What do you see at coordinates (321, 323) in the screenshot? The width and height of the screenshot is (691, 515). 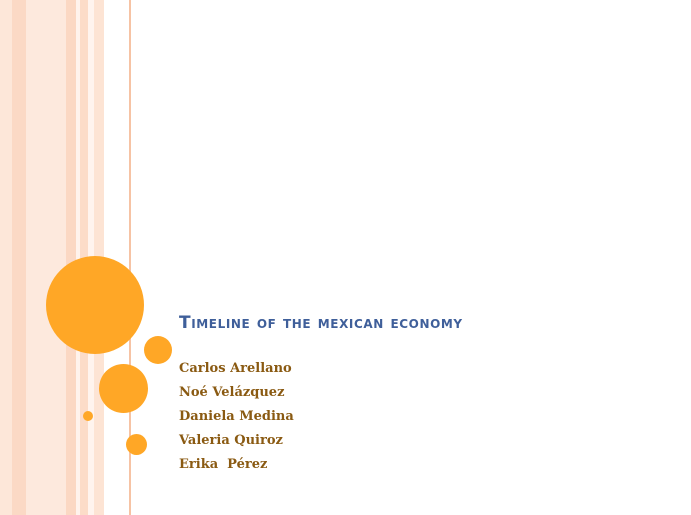 I see `slide-title: Timeline of the mexican economy` at bounding box center [321, 323].